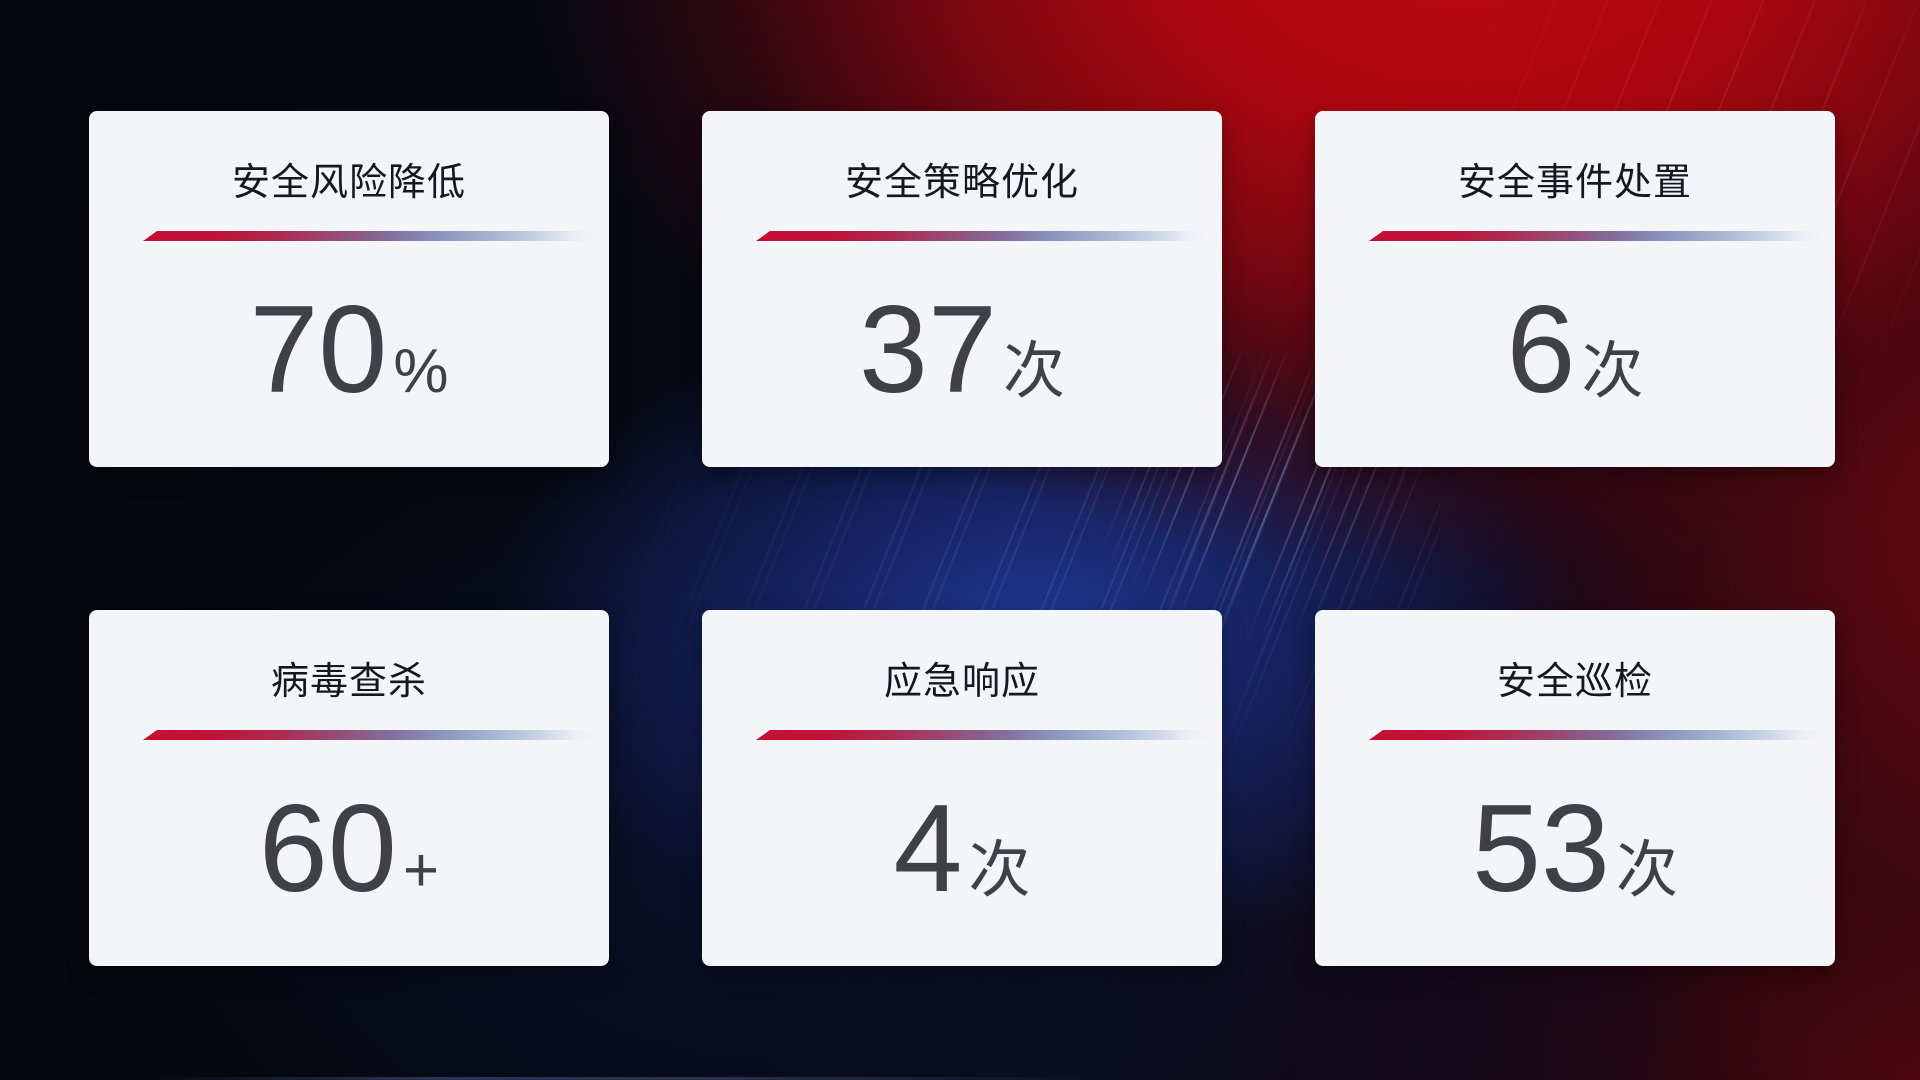  I want to click on stat-card-emergency-response: 应急响应 4次, so click(962, 788).